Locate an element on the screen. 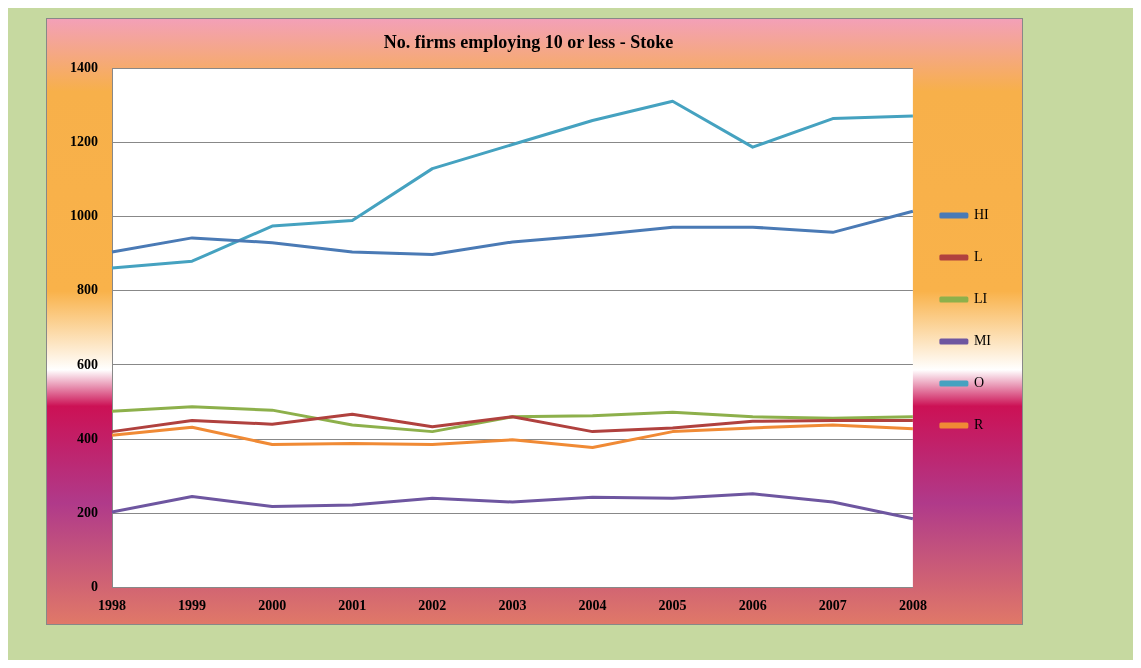 The image size is (1141, 668). y-tick-label: 400 is located at coordinates (87, 438).